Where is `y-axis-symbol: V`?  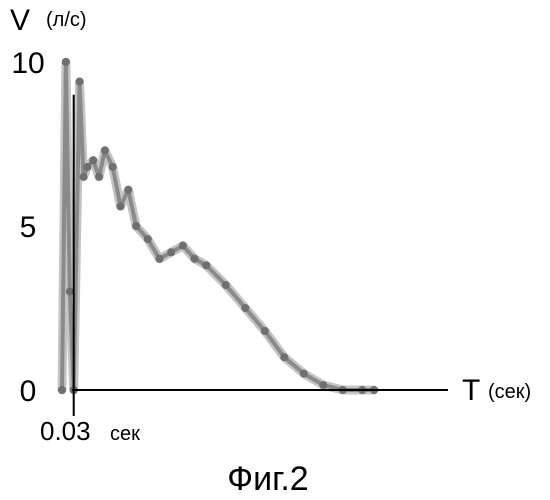
y-axis-symbol: V is located at coordinates (20, 20).